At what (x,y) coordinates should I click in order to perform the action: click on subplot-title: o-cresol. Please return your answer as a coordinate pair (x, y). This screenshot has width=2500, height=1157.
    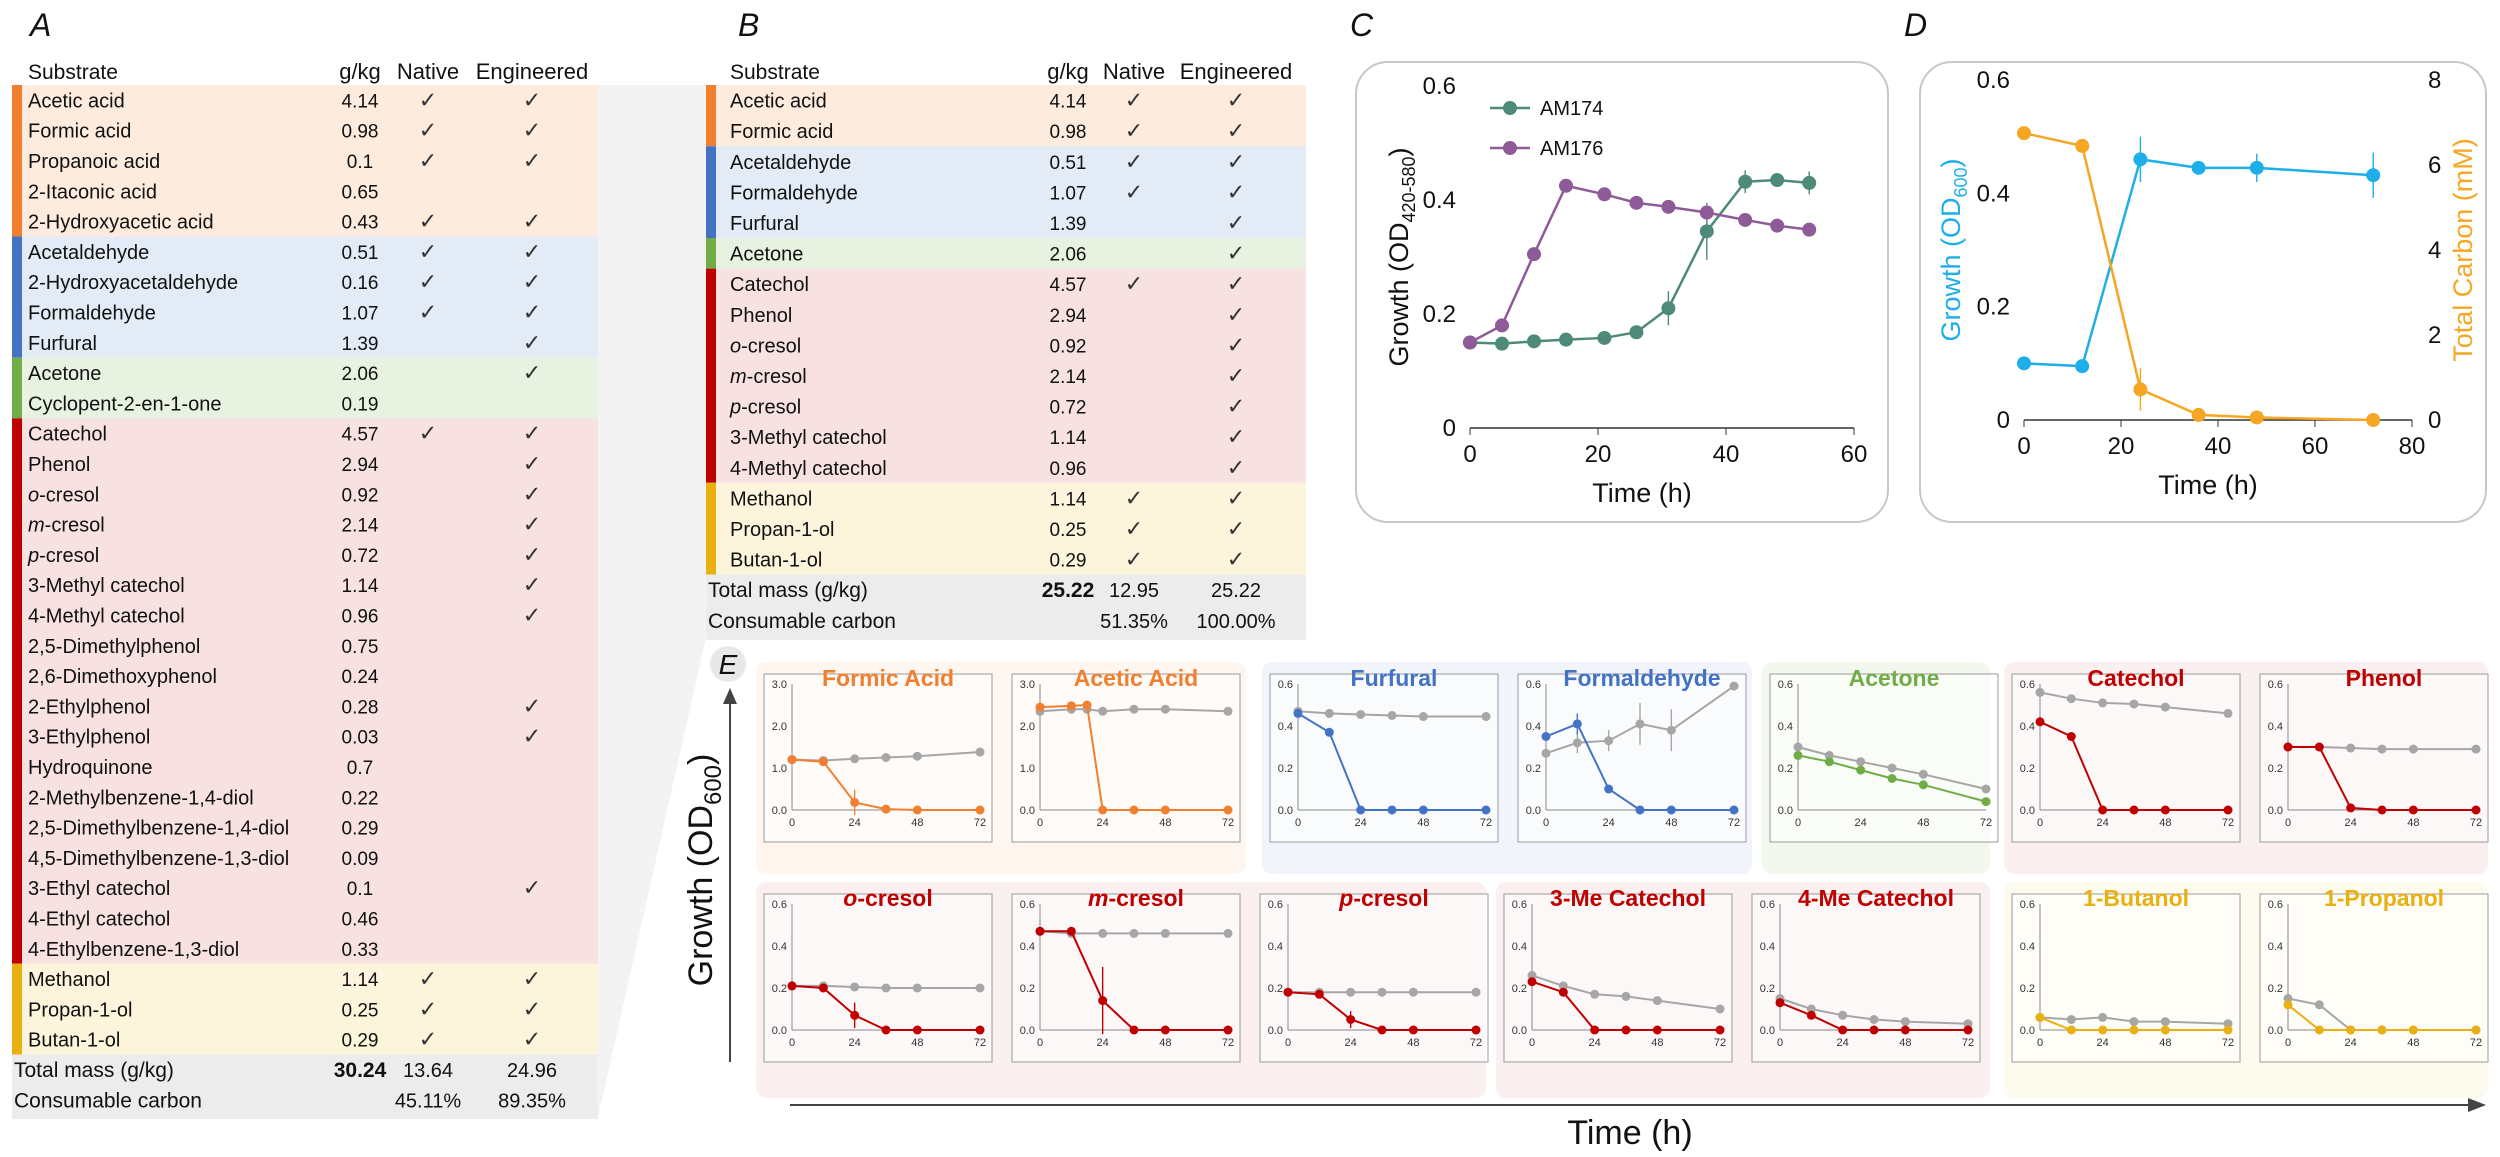
    Looking at the image, I should click on (888, 898).